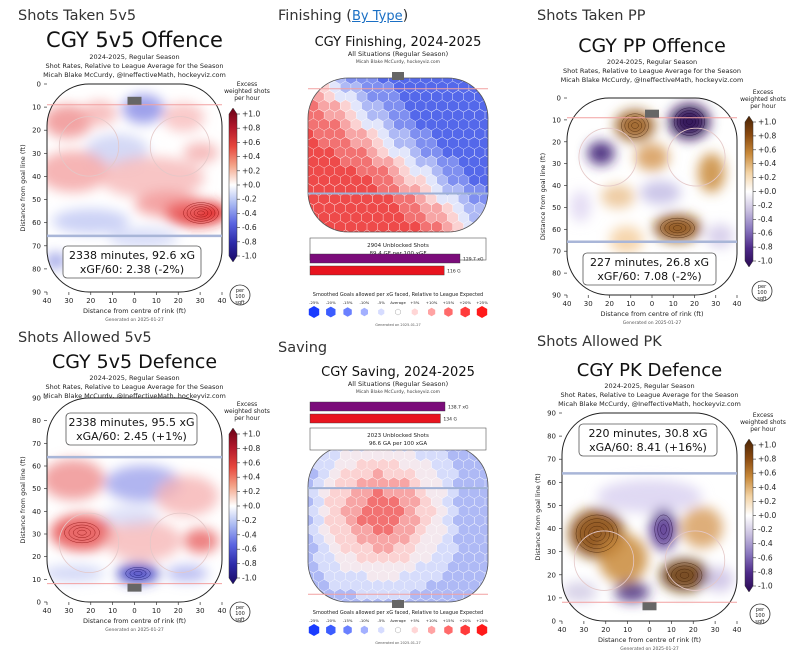 This screenshot has width=800, height=664. What do you see at coordinates (398, 444) in the screenshot?
I see `shots-box-line-2: 96.6 GA per 100 xGA` at bounding box center [398, 444].